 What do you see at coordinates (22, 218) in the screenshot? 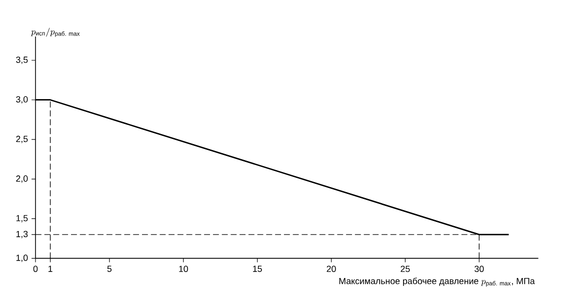
I see `y-tick-label: 1,5` at bounding box center [22, 218].